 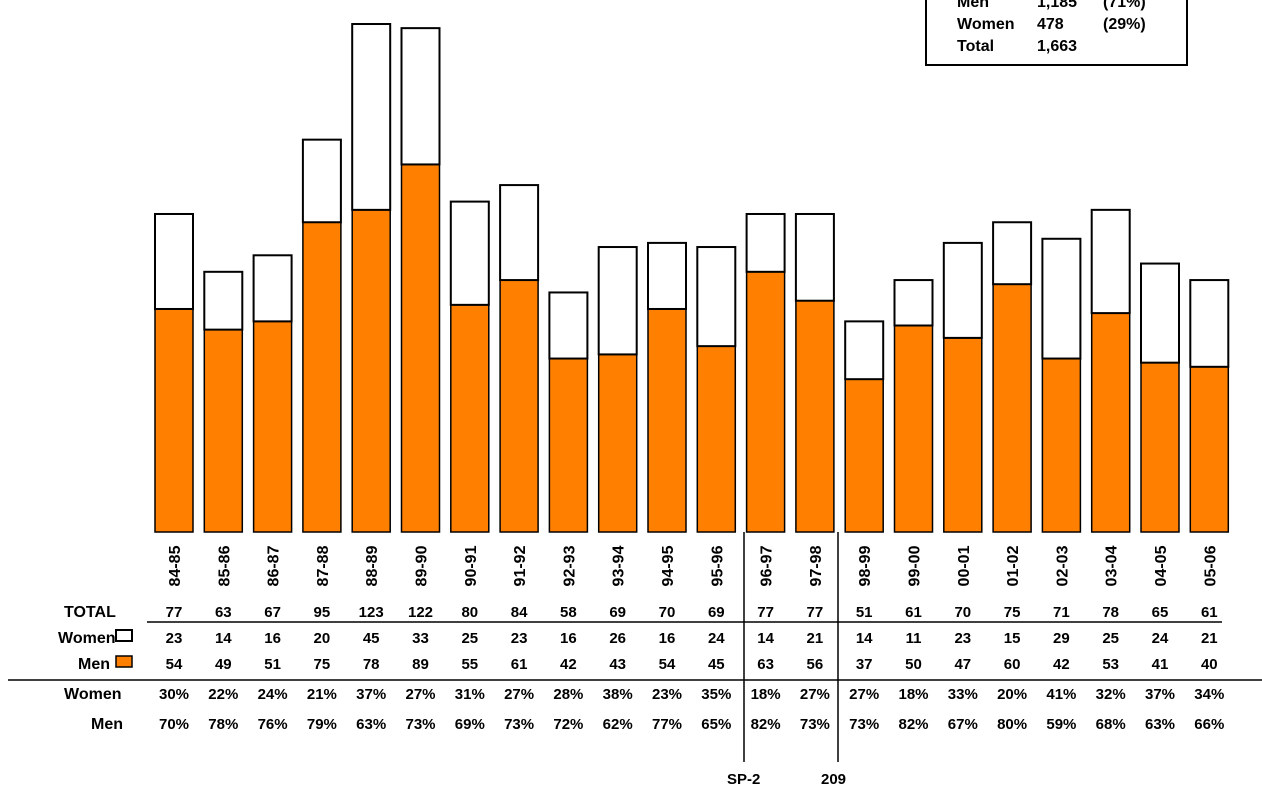 What do you see at coordinates (371, 724) in the screenshot?
I see `men-pct-88-89: 63%` at bounding box center [371, 724].